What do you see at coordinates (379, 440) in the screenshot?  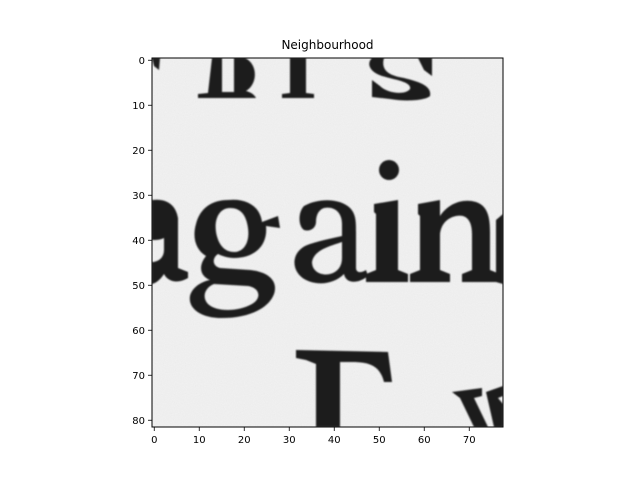 I see `x-tick-label: 50` at bounding box center [379, 440].